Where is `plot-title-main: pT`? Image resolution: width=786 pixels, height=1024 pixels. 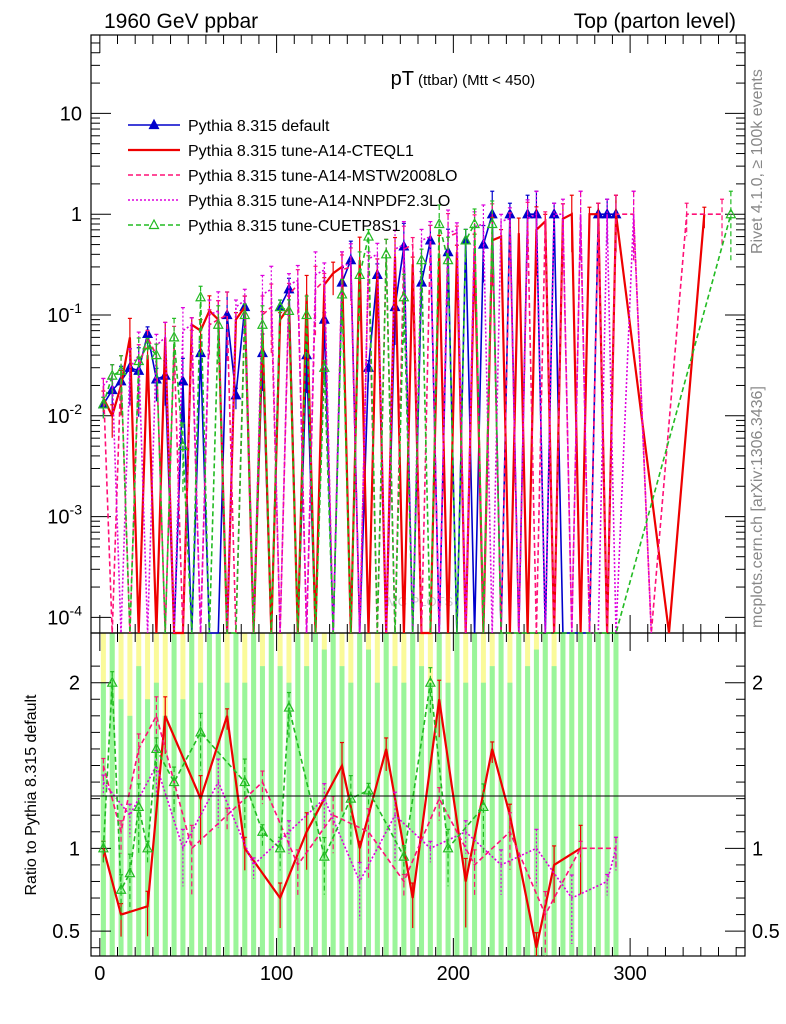
plot-title-main: pT is located at coordinates (402, 79).